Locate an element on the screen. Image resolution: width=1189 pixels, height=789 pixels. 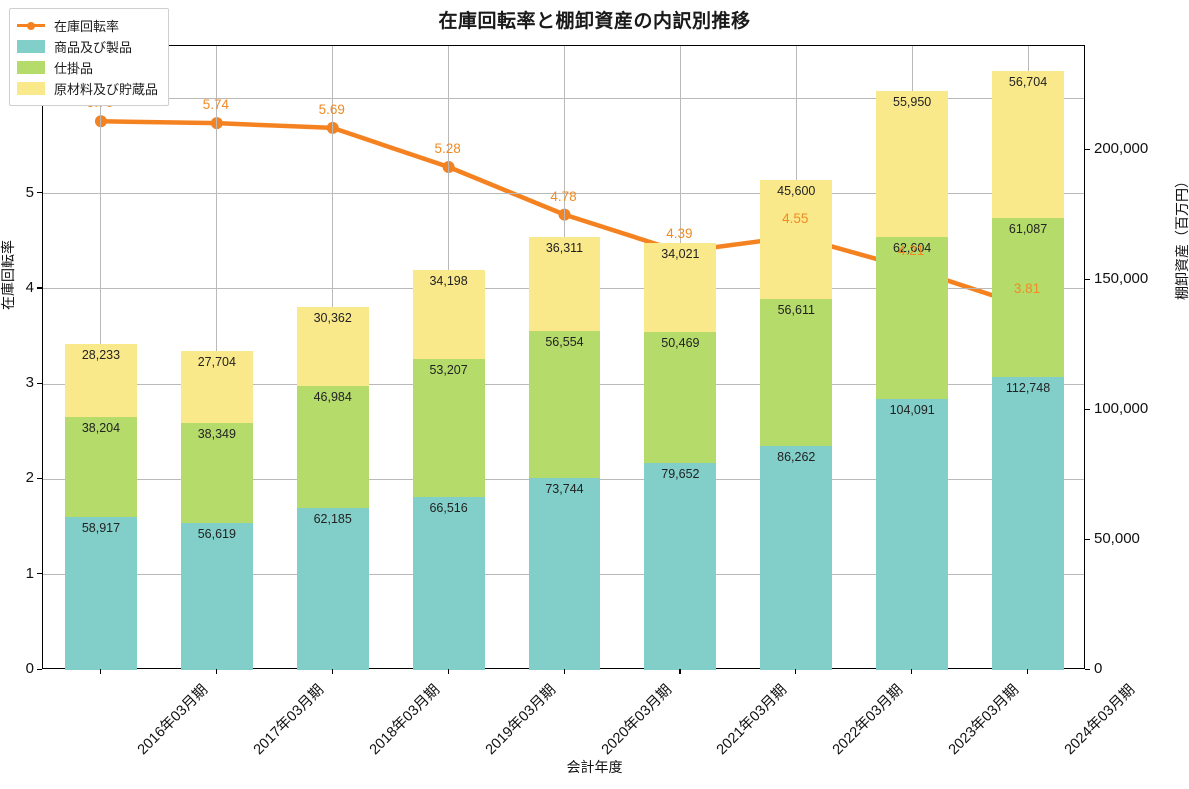
chart-title: 在庫回転率と棚卸資産の内訳別推移 is located at coordinates (594, 21).